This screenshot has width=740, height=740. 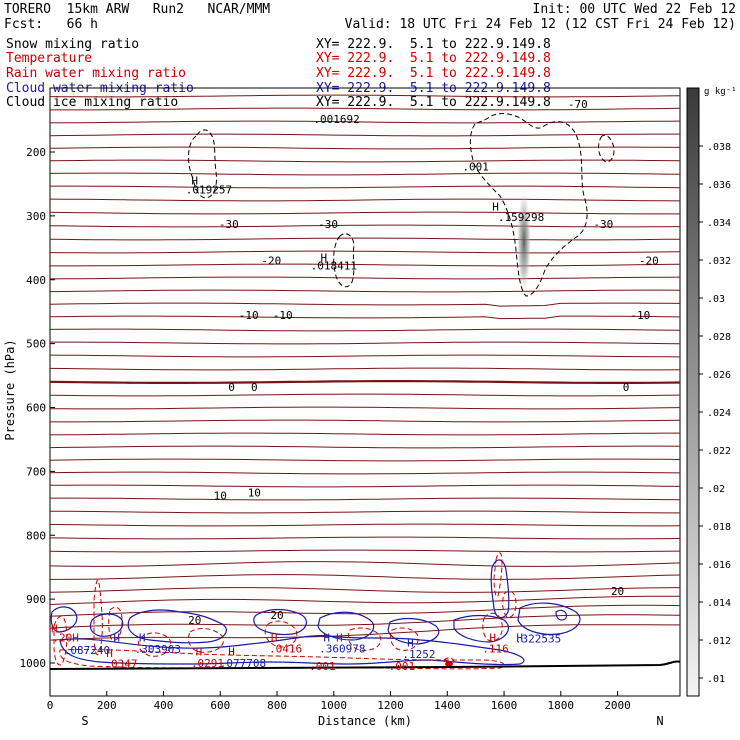 I want to click on x-tick-label-8: 1600, so click(x=504, y=705).